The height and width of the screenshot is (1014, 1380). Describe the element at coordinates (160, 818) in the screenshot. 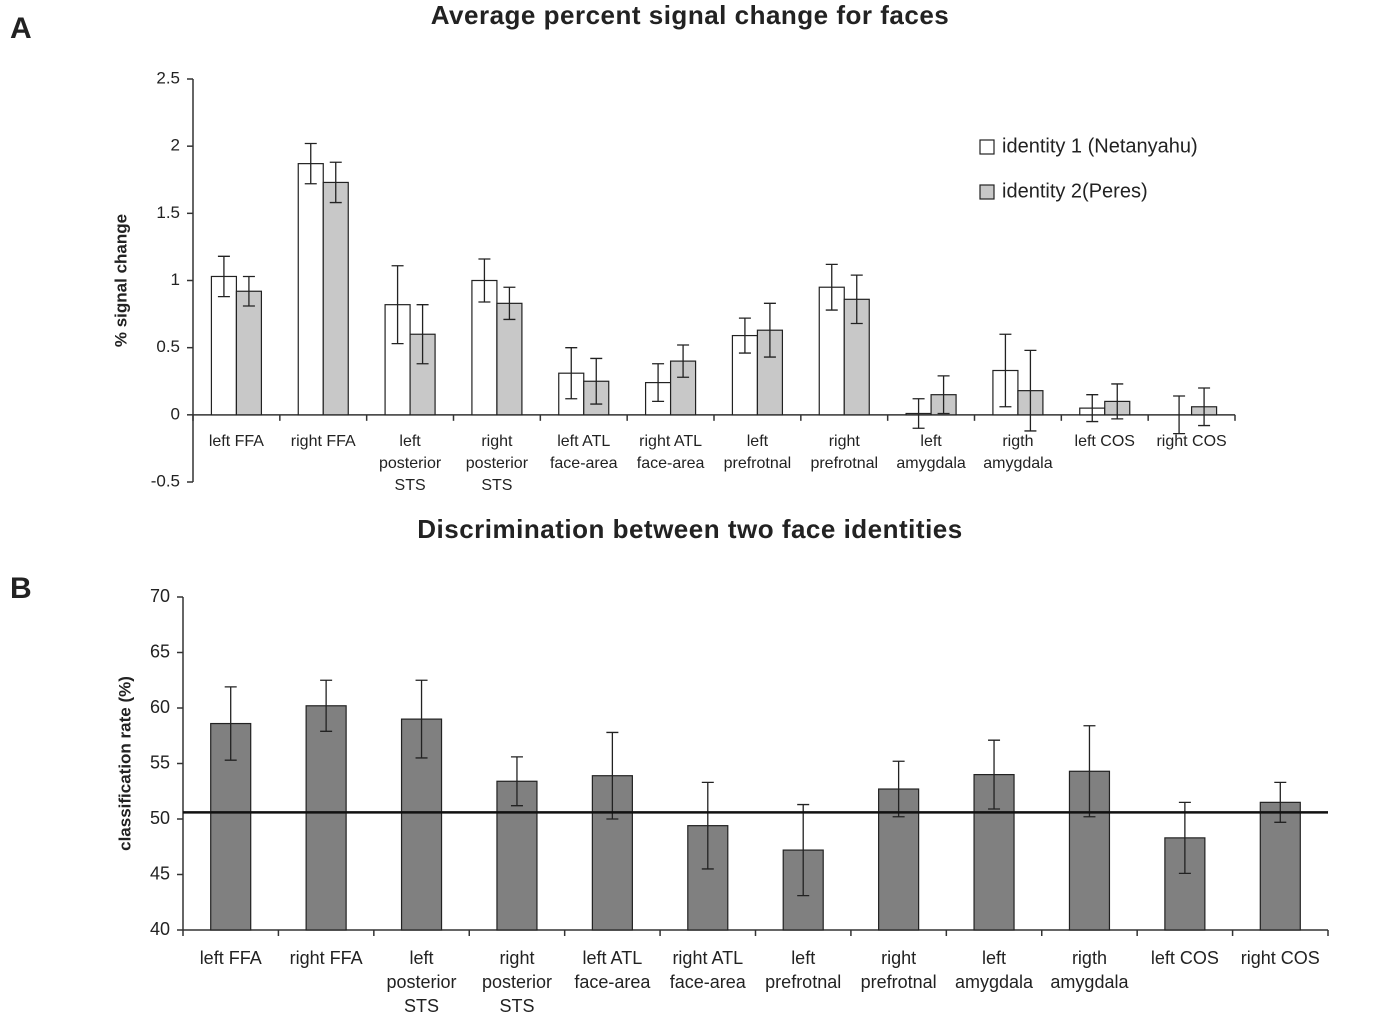

I see `y-tick-label: 50` at that location.